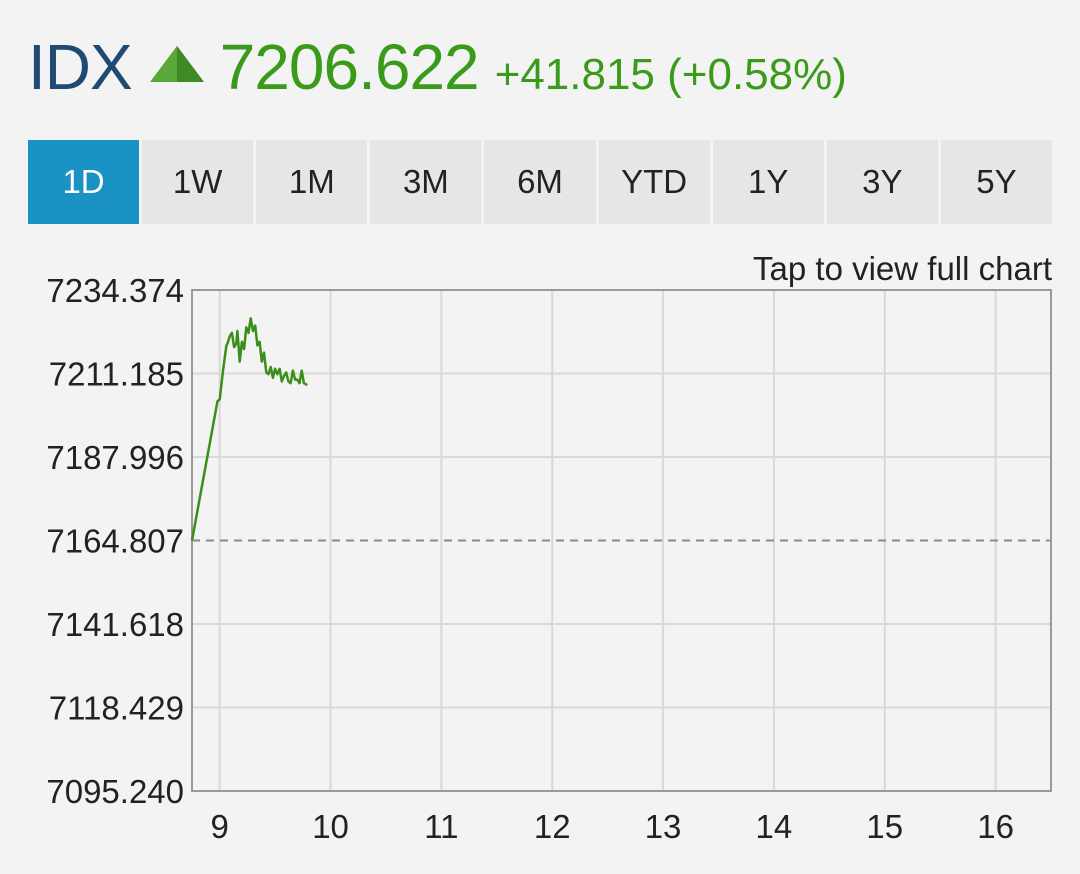  I want to click on x-tick-label: 15, so click(884, 826).